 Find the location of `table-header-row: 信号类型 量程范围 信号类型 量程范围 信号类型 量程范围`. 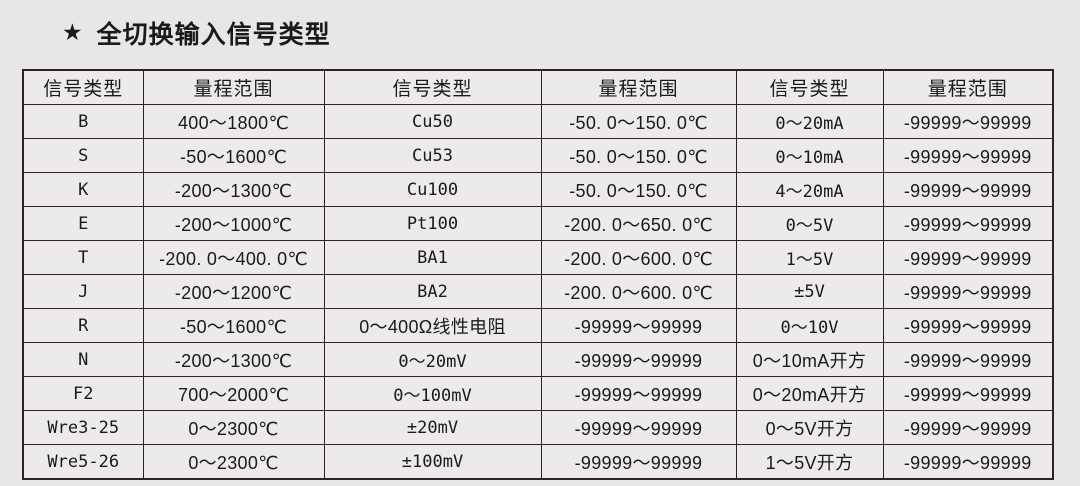

table-header-row: 信号类型 量程范围 信号类型 量程范围 信号类型 量程范围 is located at coordinates (538, 87).